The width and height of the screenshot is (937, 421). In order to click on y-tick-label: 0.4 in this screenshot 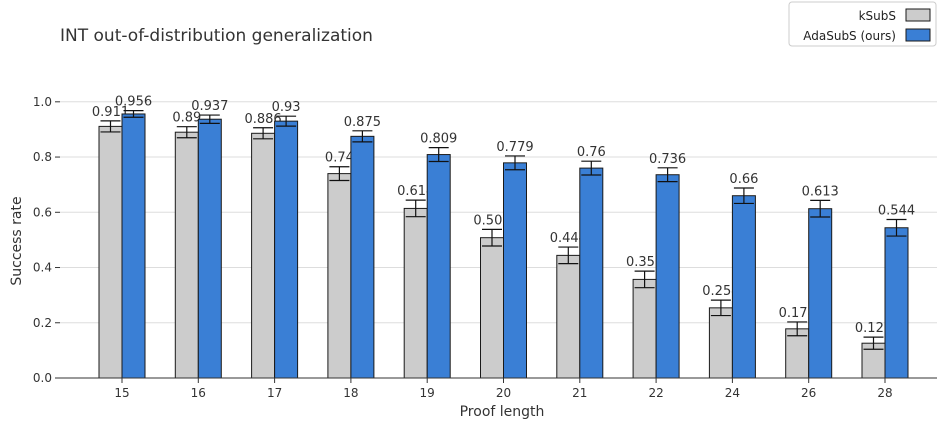, I will do `click(42, 268)`.